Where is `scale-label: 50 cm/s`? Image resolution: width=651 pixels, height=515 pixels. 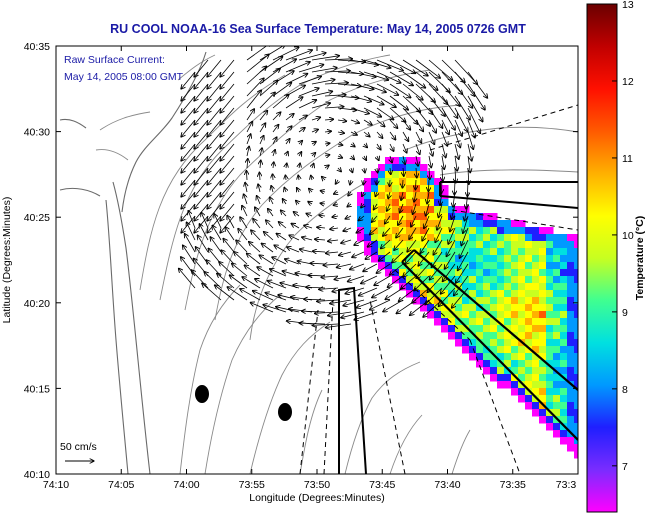
scale-label: 50 cm/s is located at coordinates (78, 447).